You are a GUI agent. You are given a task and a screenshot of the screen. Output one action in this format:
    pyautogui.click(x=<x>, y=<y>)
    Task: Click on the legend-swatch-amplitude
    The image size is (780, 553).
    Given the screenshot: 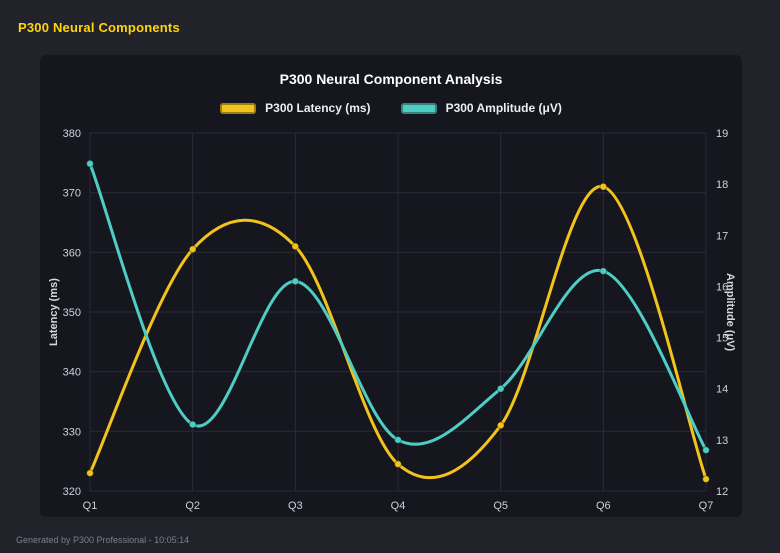 What is the action you would take?
    pyautogui.click(x=418, y=108)
    